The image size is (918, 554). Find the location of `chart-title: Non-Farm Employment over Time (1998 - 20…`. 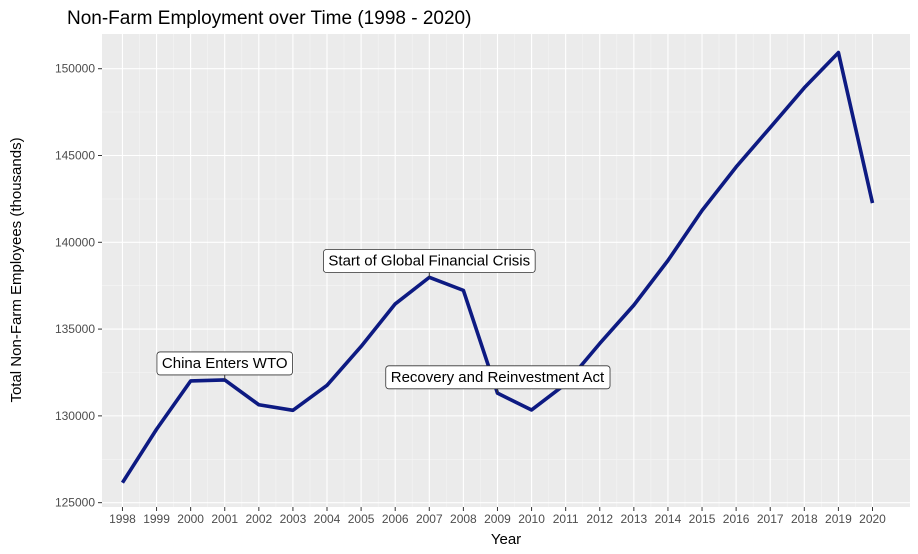

chart-title: Non-Farm Employment over Time (1998 - 20… is located at coordinates (269, 18).